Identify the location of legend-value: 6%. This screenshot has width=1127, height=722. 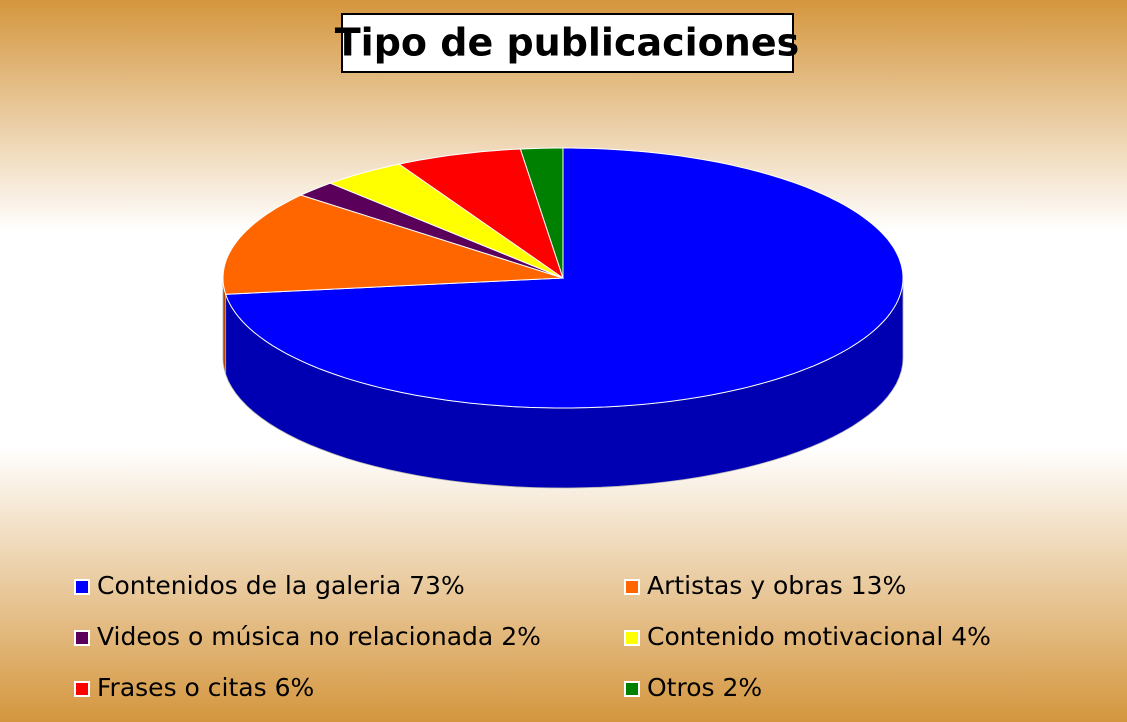
(295, 687).